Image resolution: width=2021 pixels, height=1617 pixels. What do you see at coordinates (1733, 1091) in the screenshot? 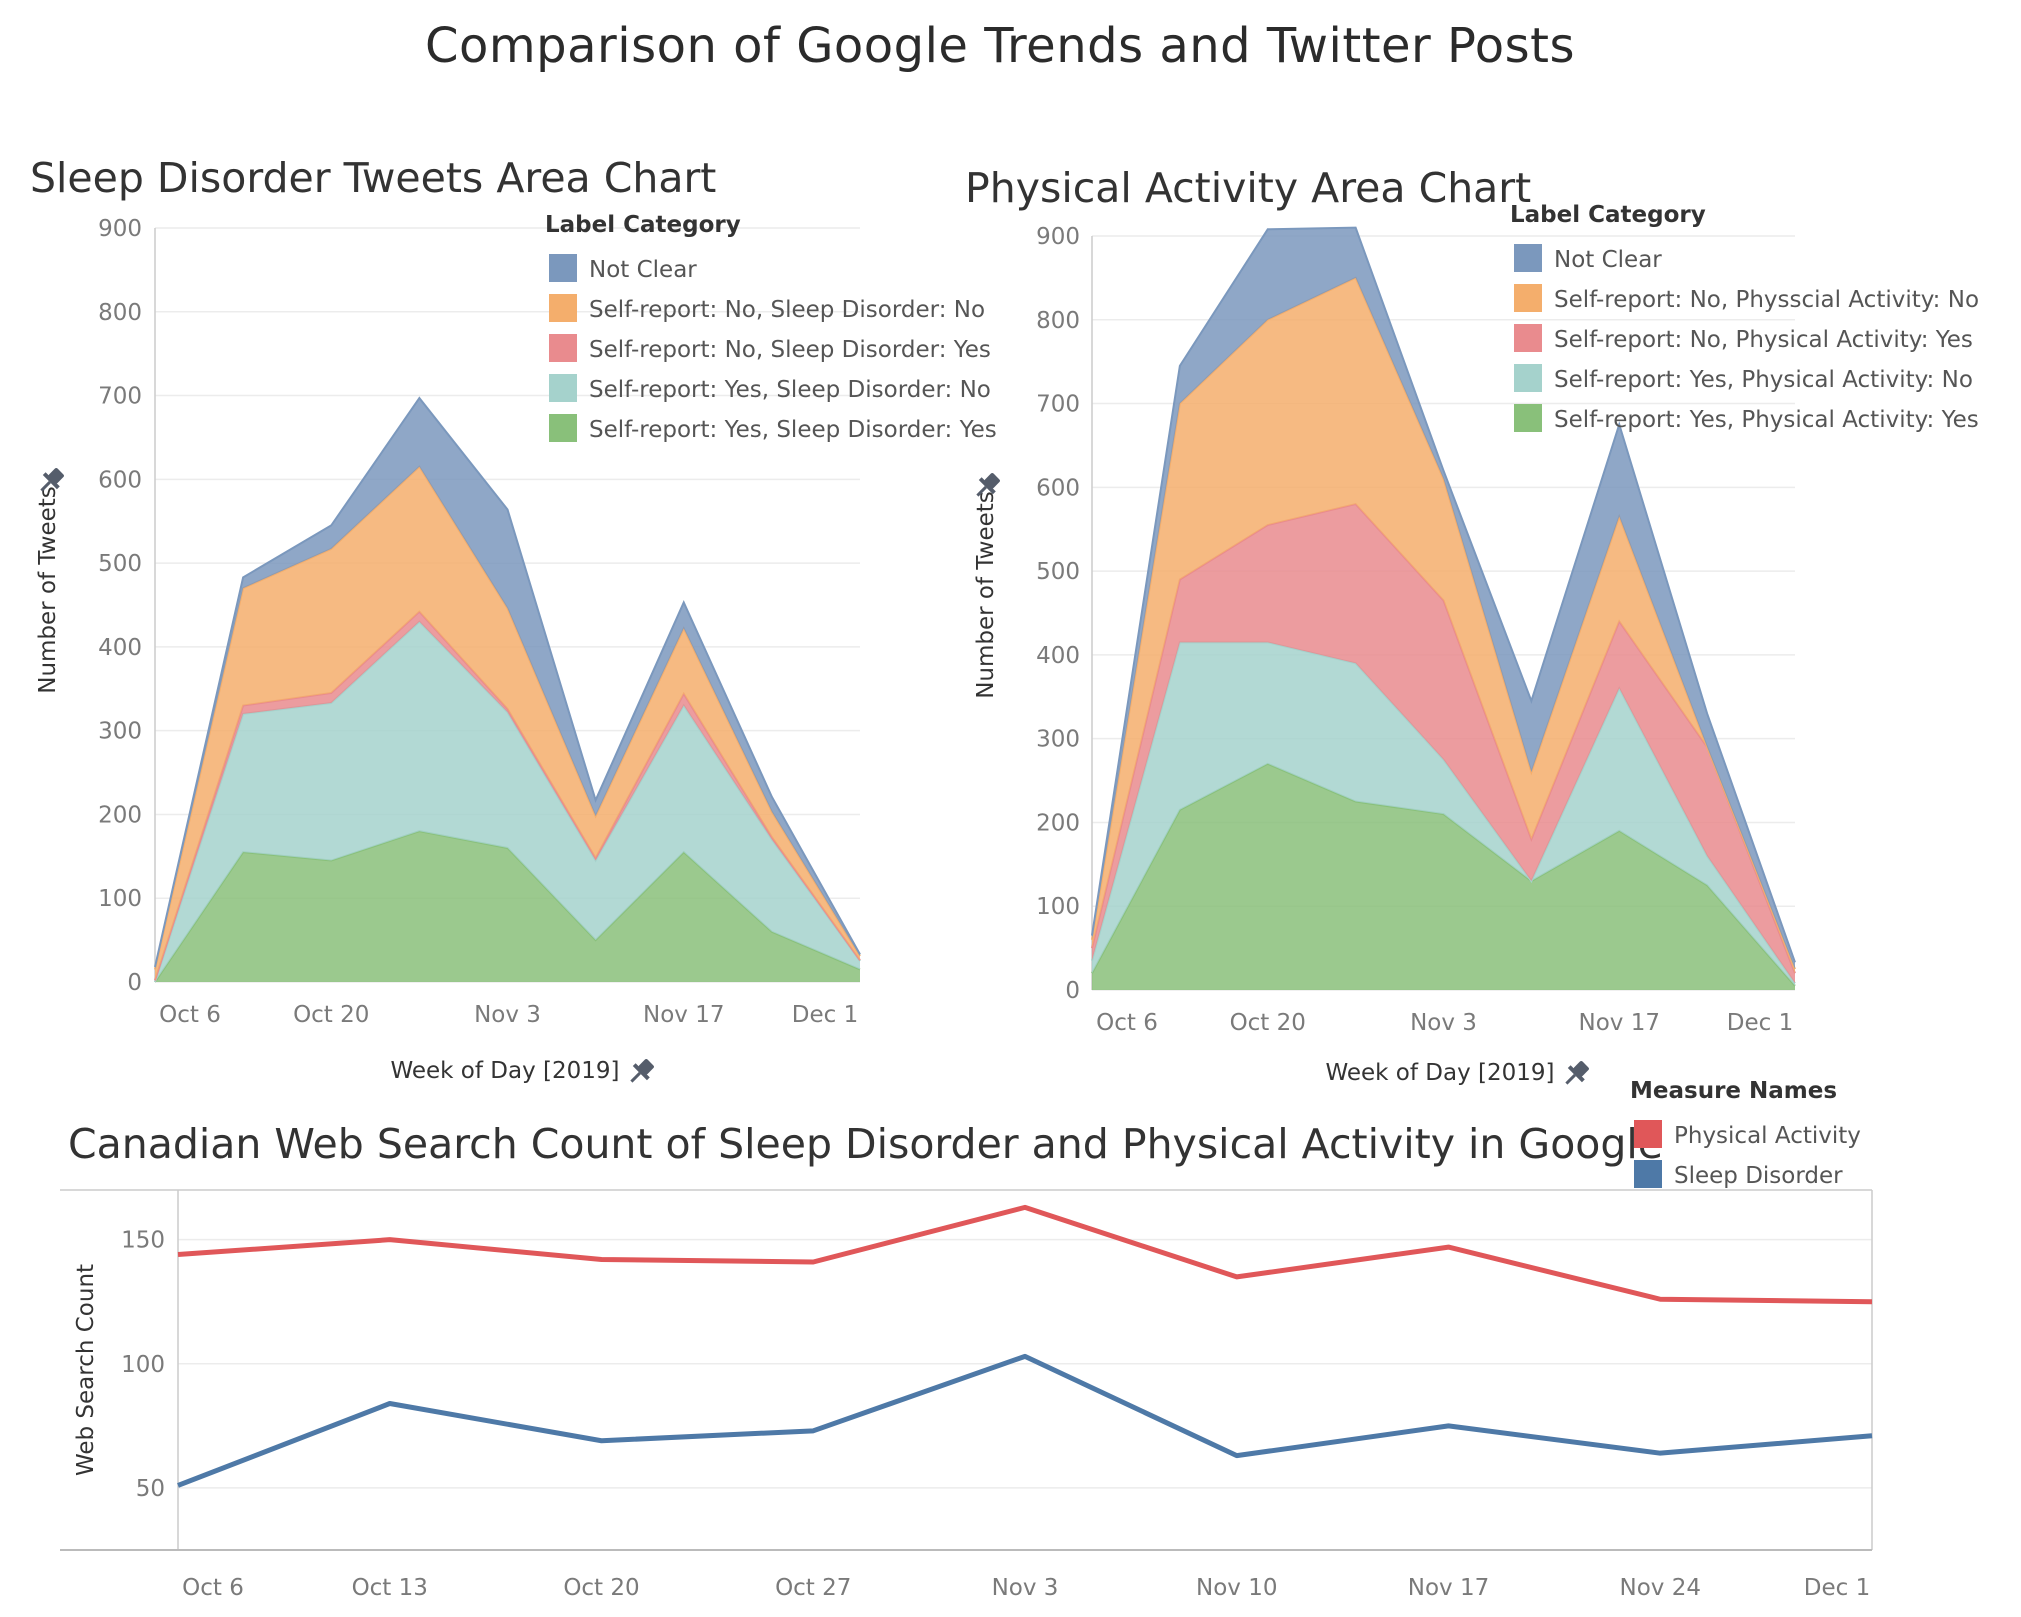
I see `legend-title: Measure Names` at bounding box center [1733, 1091].